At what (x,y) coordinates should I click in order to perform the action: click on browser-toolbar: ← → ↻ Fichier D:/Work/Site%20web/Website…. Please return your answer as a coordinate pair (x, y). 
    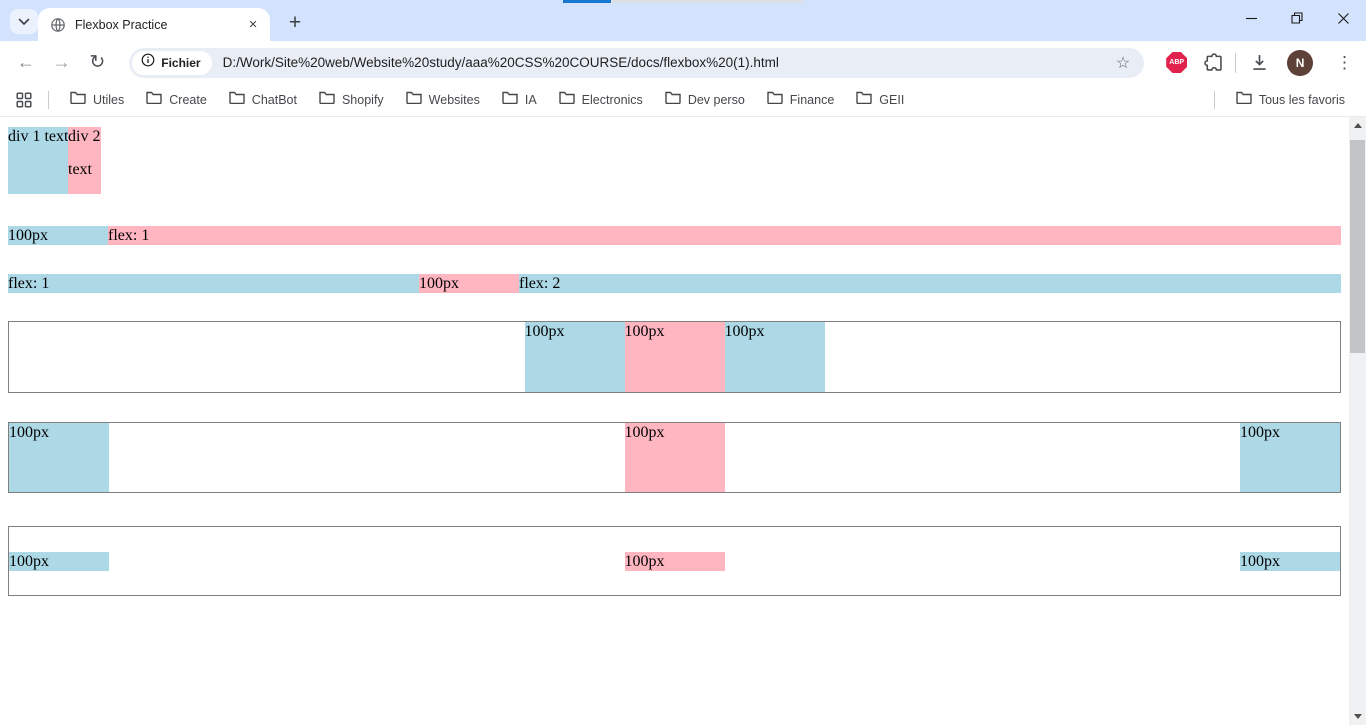
    Looking at the image, I should click on (683, 62).